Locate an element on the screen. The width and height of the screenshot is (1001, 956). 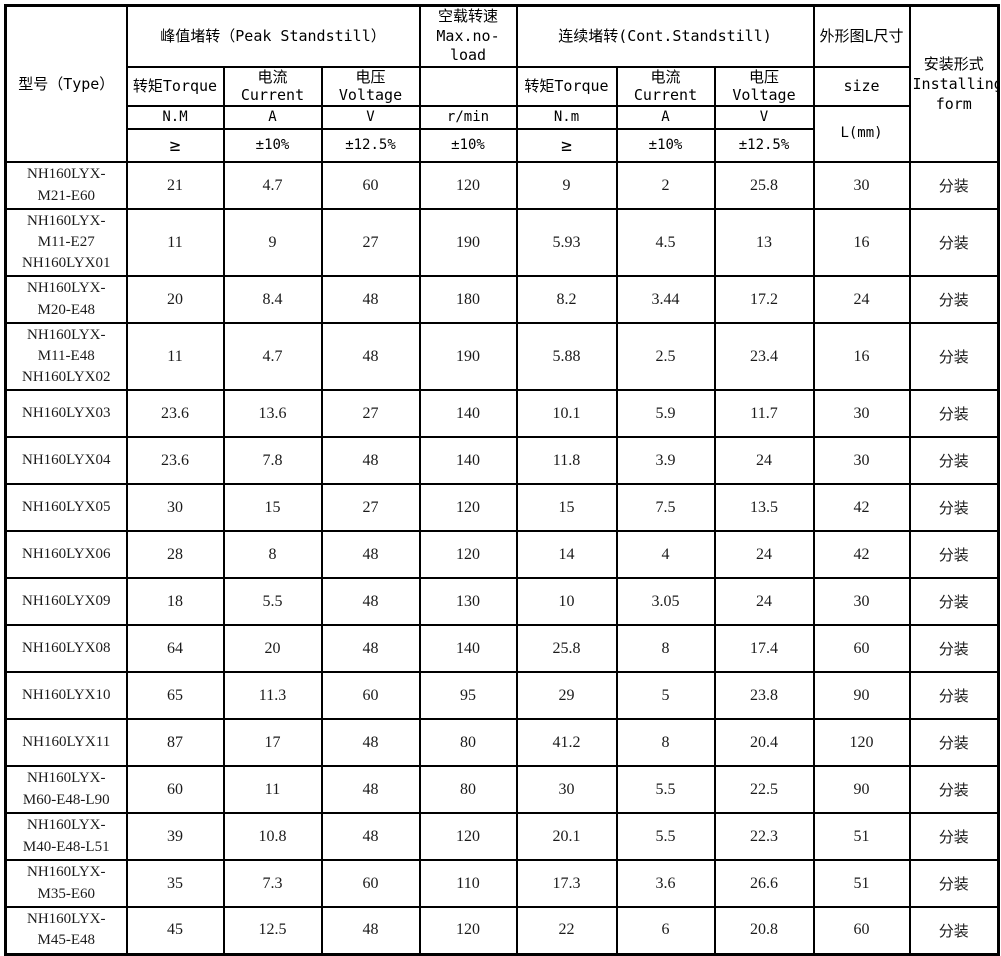
peak-current-cell: 5.5 is located at coordinates (272, 601).